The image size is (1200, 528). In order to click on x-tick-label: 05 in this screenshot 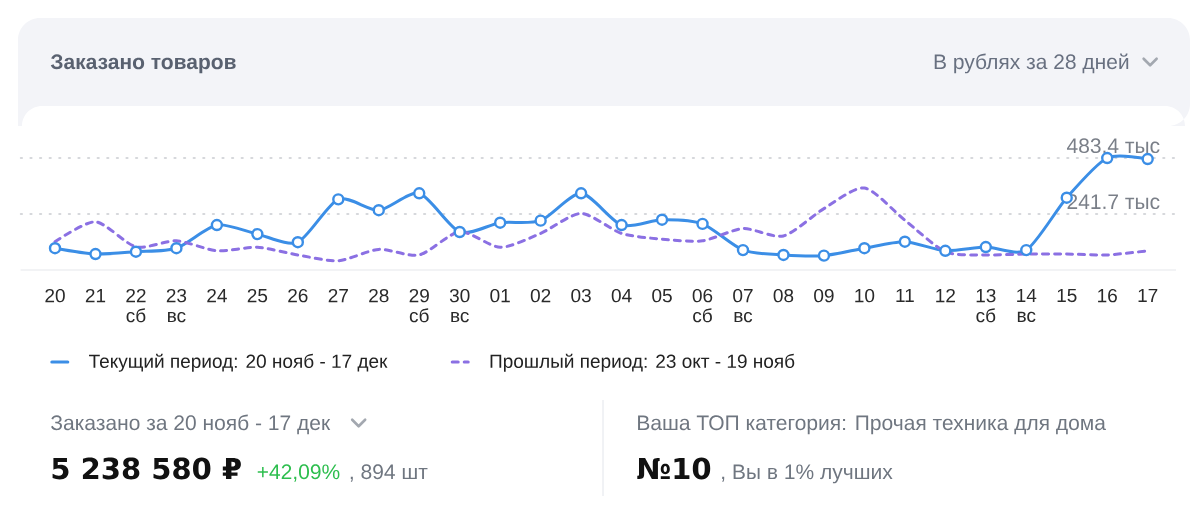, I will do `click(662, 295)`.